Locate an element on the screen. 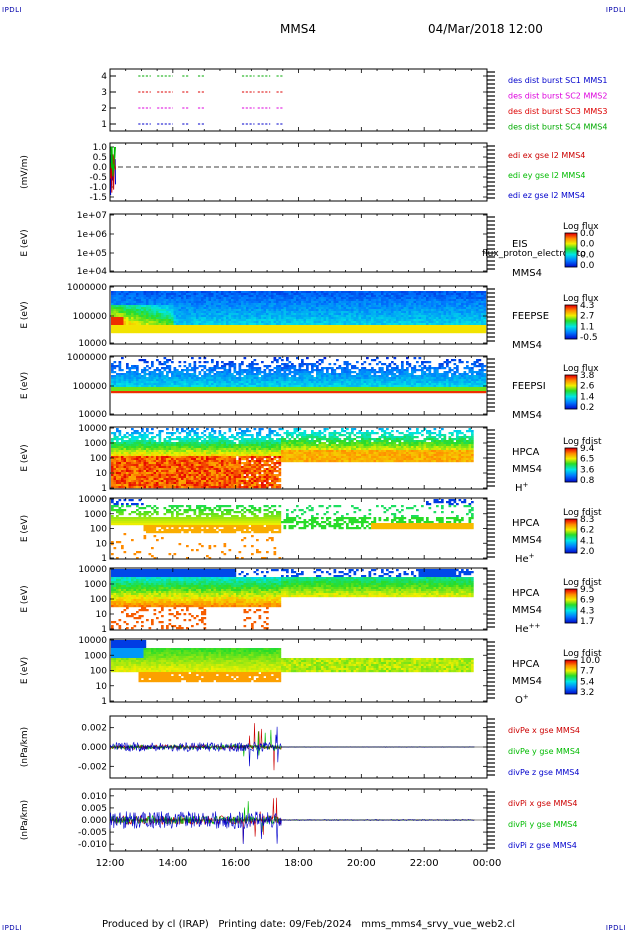  feepse-spectrogram is located at coordinates (299, 312).